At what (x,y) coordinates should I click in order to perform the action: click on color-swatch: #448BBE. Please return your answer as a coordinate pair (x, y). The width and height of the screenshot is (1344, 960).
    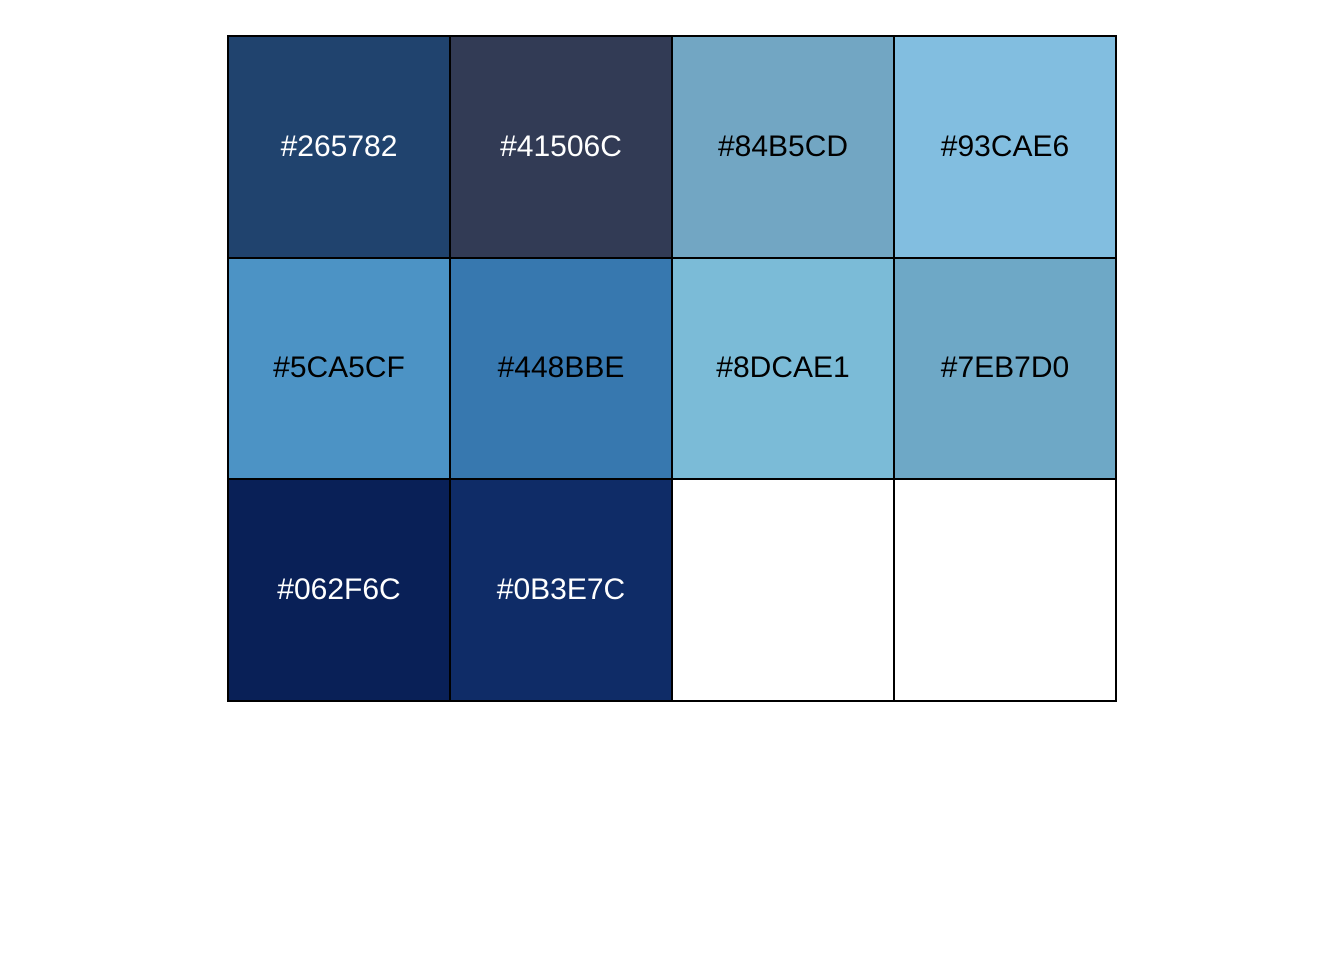
    Looking at the image, I should click on (561, 368).